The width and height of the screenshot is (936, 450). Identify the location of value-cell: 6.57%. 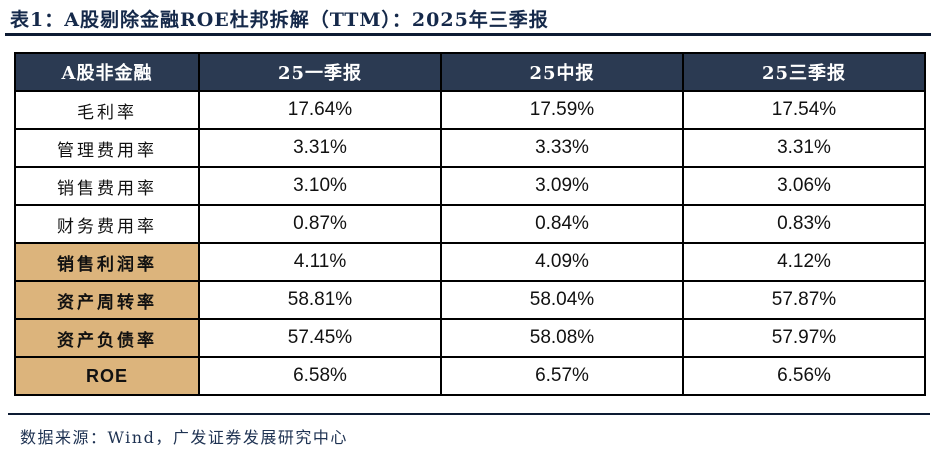
(562, 376).